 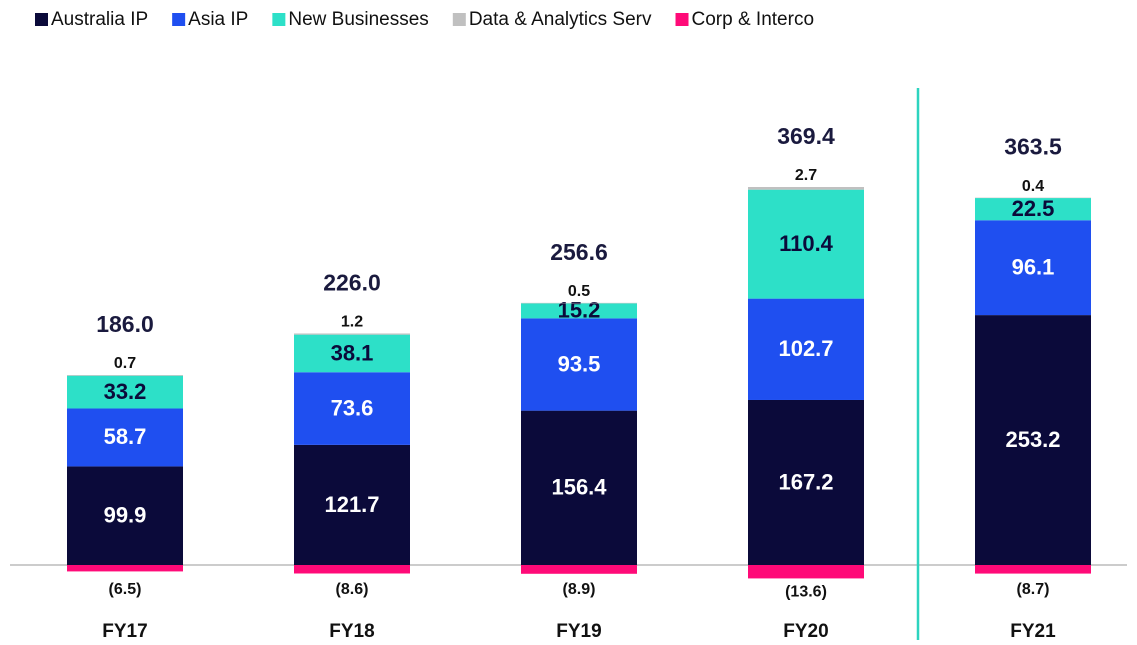 What do you see at coordinates (578, 631) in the screenshot?
I see `x-tick-label: FY19` at bounding box center [578, 631].